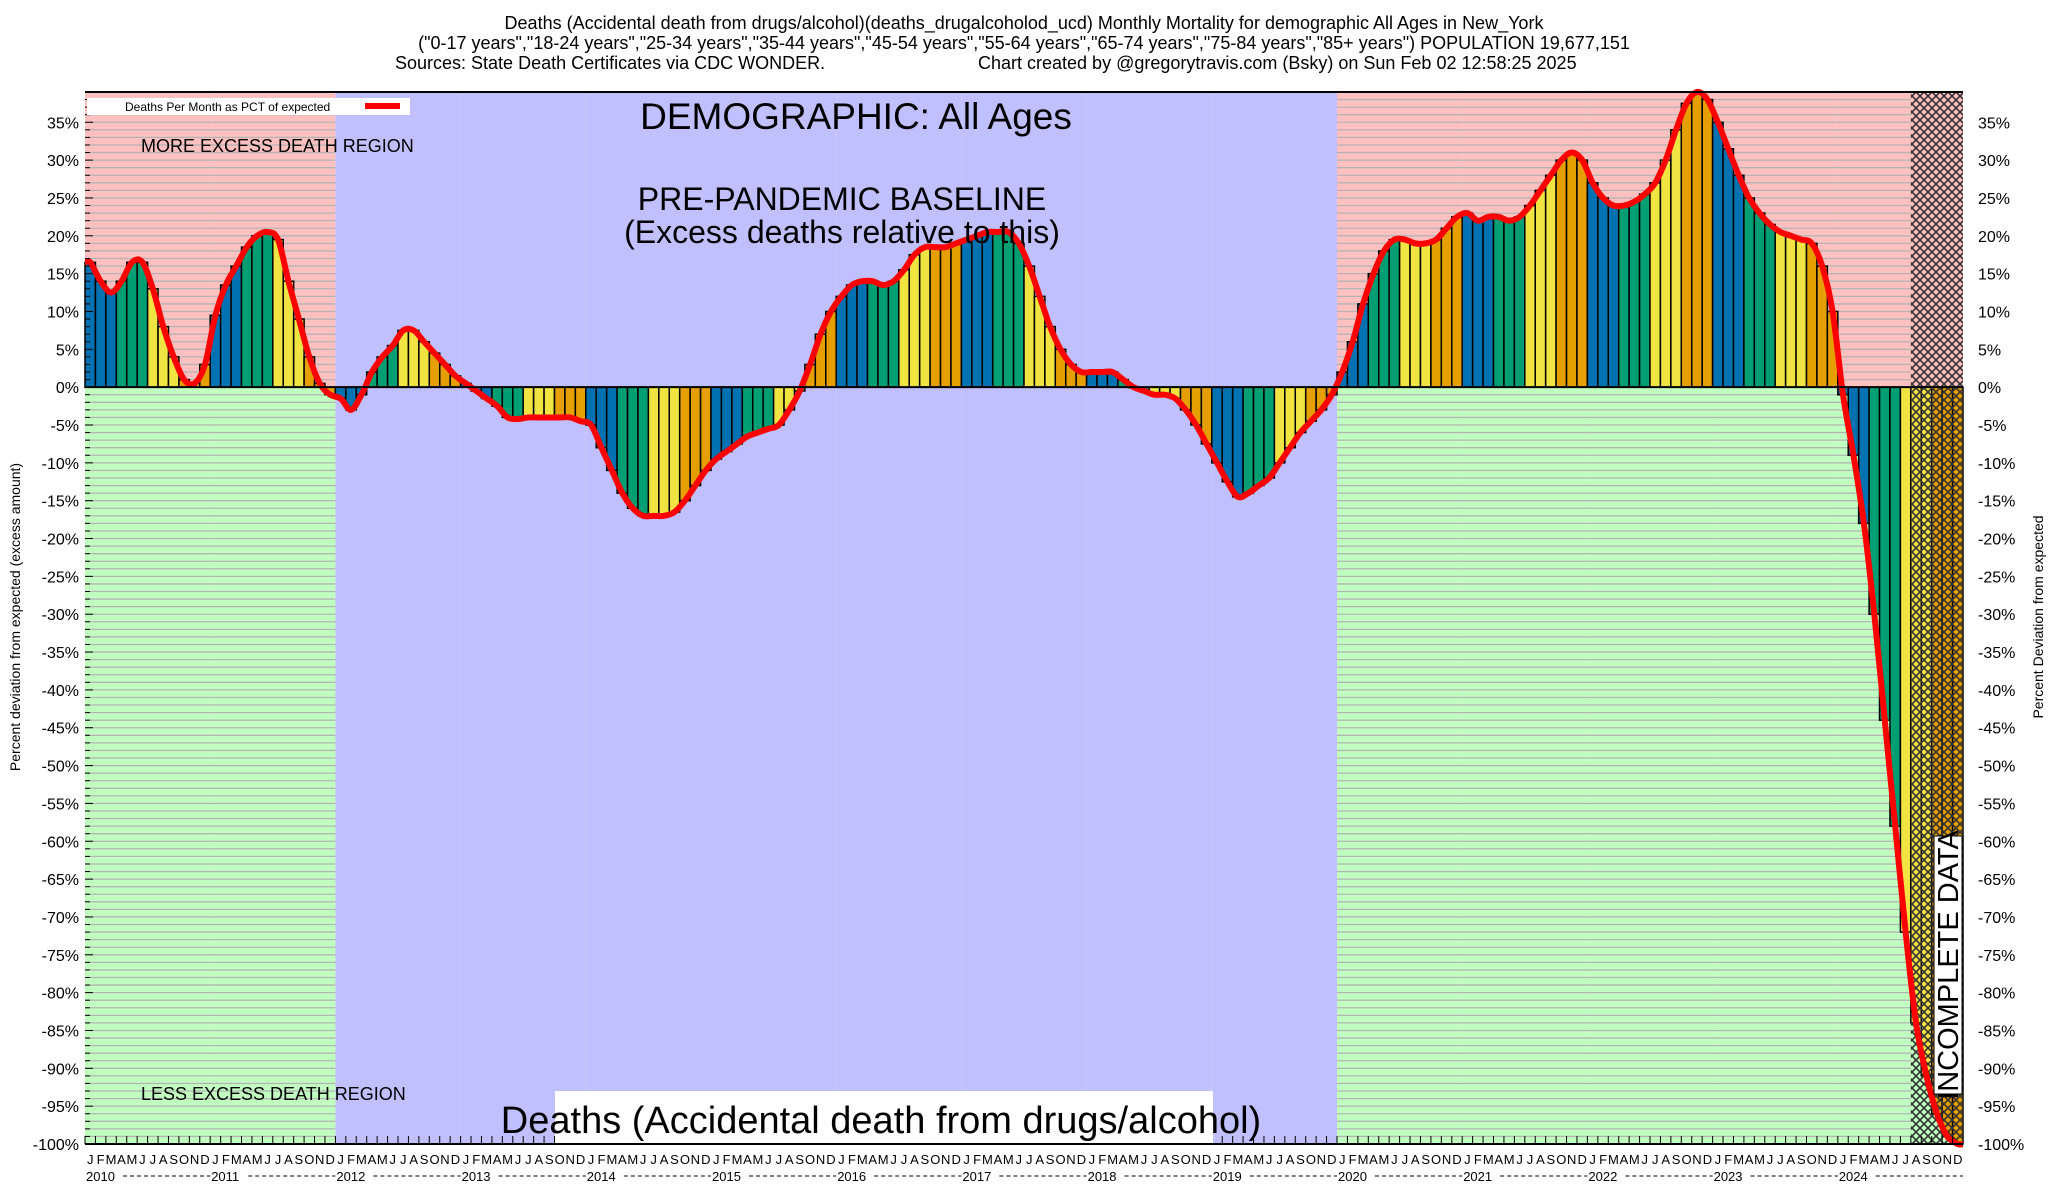 This screenshot has width=2048, height=1200. Describe the element at coordinates (60, 577) in the screenshot. I see `y-tick-label-left: -25%` at that location.